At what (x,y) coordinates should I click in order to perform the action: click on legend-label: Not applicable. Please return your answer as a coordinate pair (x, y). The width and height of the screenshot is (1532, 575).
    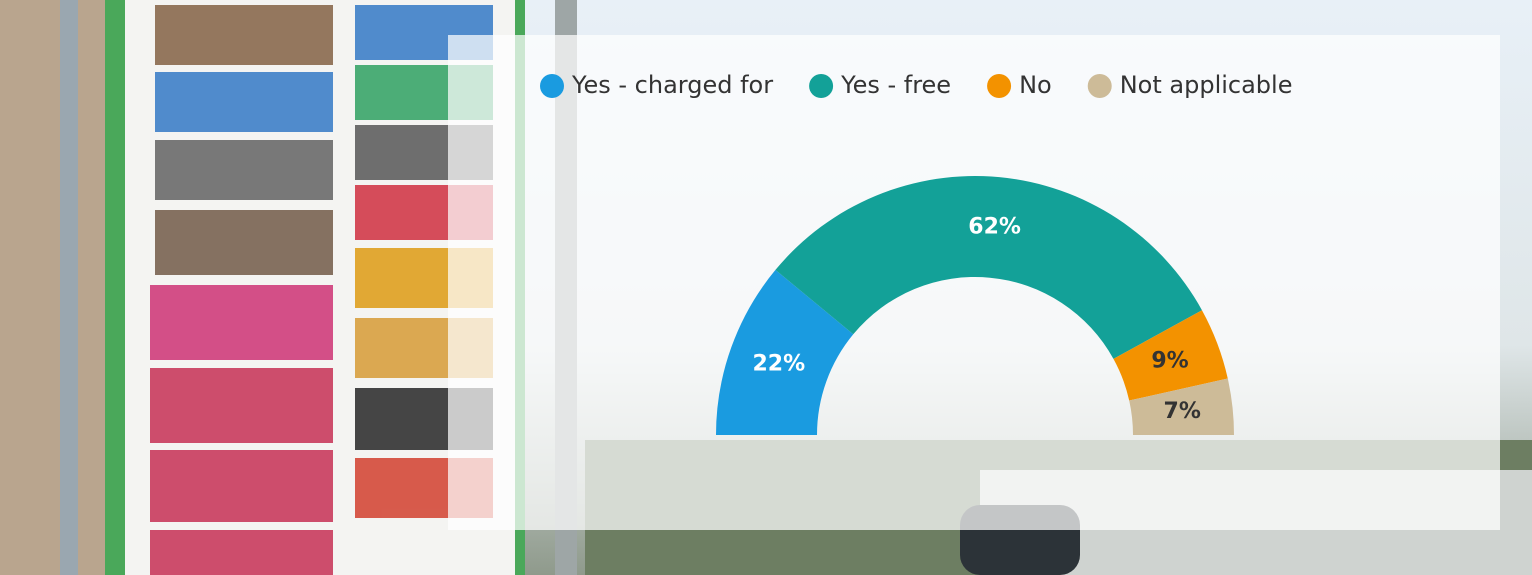
    Looking at the image, I should click on (1206, 85).